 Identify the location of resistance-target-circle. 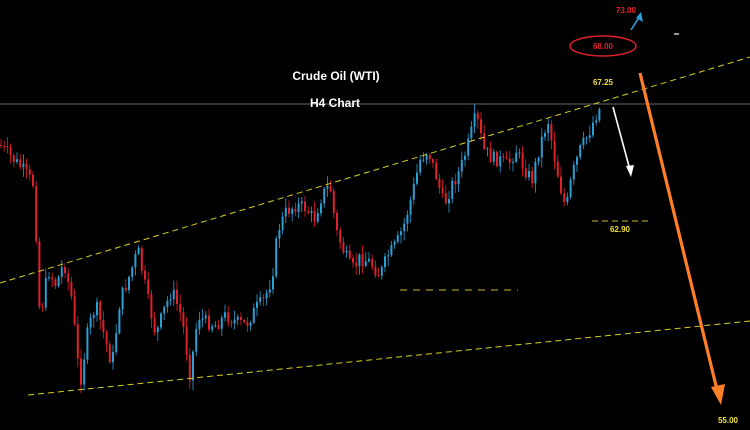
(603, 46).